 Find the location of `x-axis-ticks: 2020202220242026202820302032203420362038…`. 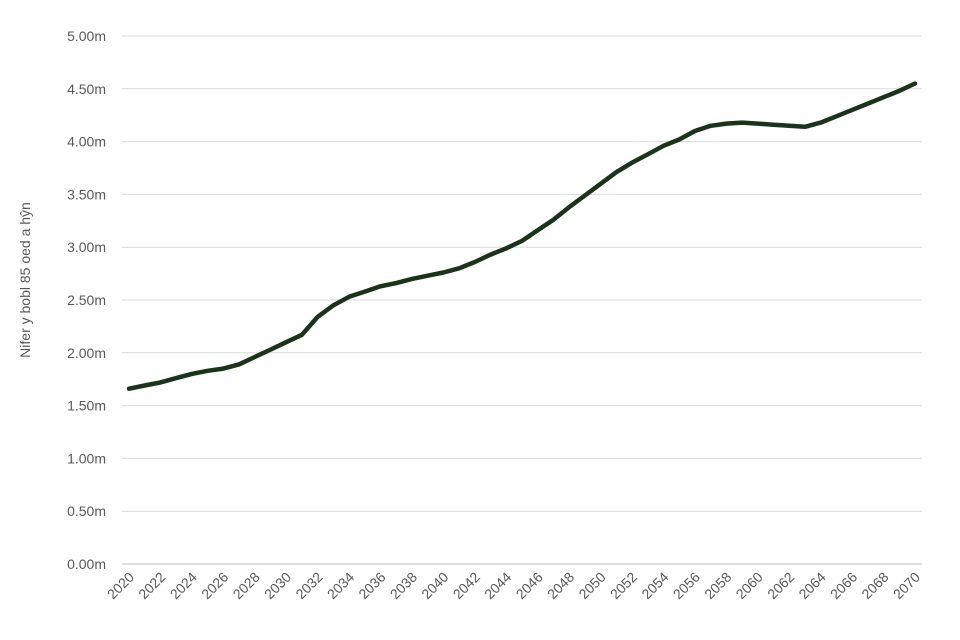

x-axis-ticks: 2020202220242026202820302032203420362038… is located at coordinates (513, 585).